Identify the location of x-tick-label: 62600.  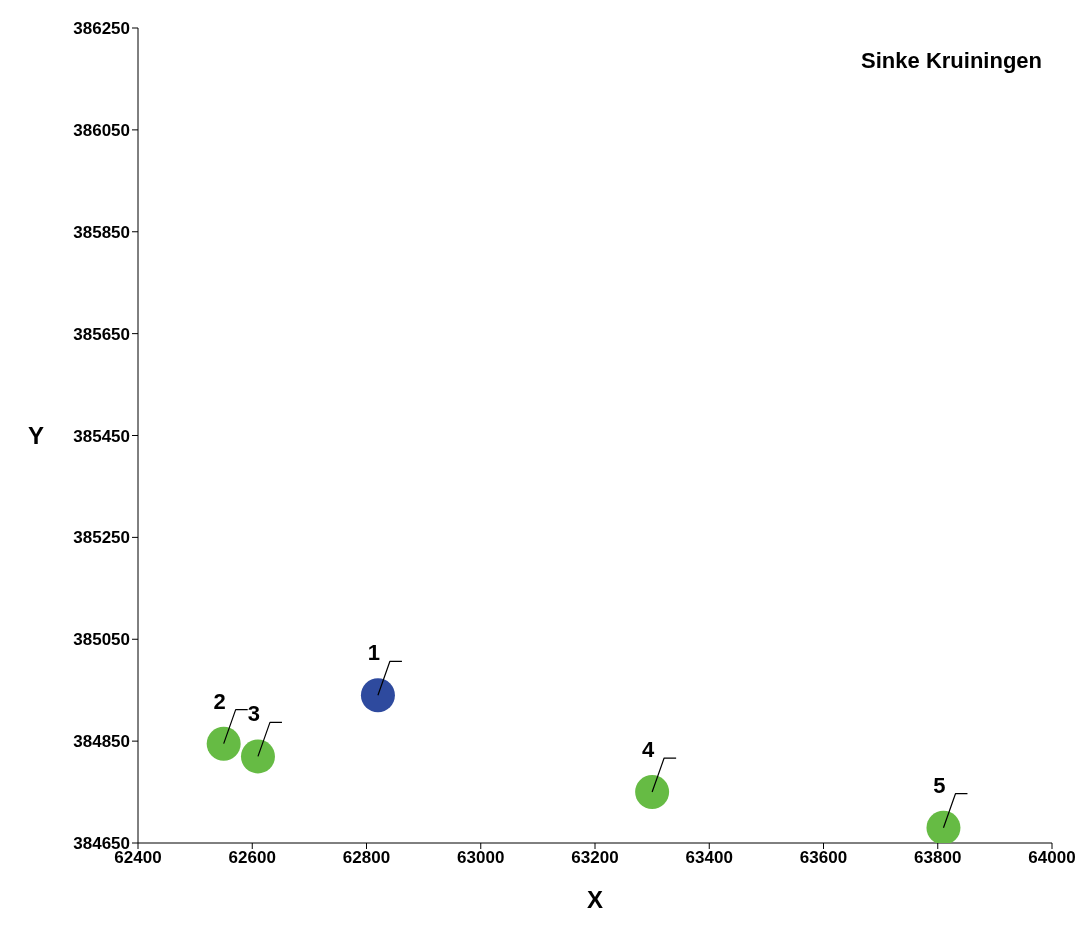
(252, 858).